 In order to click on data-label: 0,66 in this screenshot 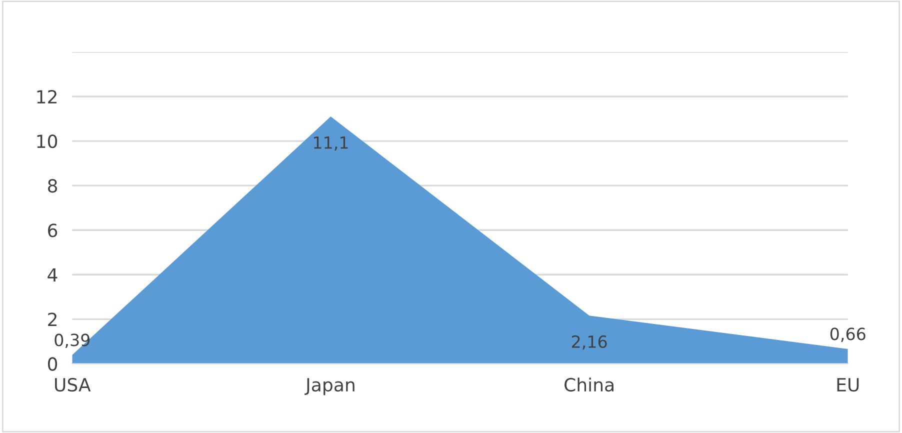, I will do `click(848, 335)`.